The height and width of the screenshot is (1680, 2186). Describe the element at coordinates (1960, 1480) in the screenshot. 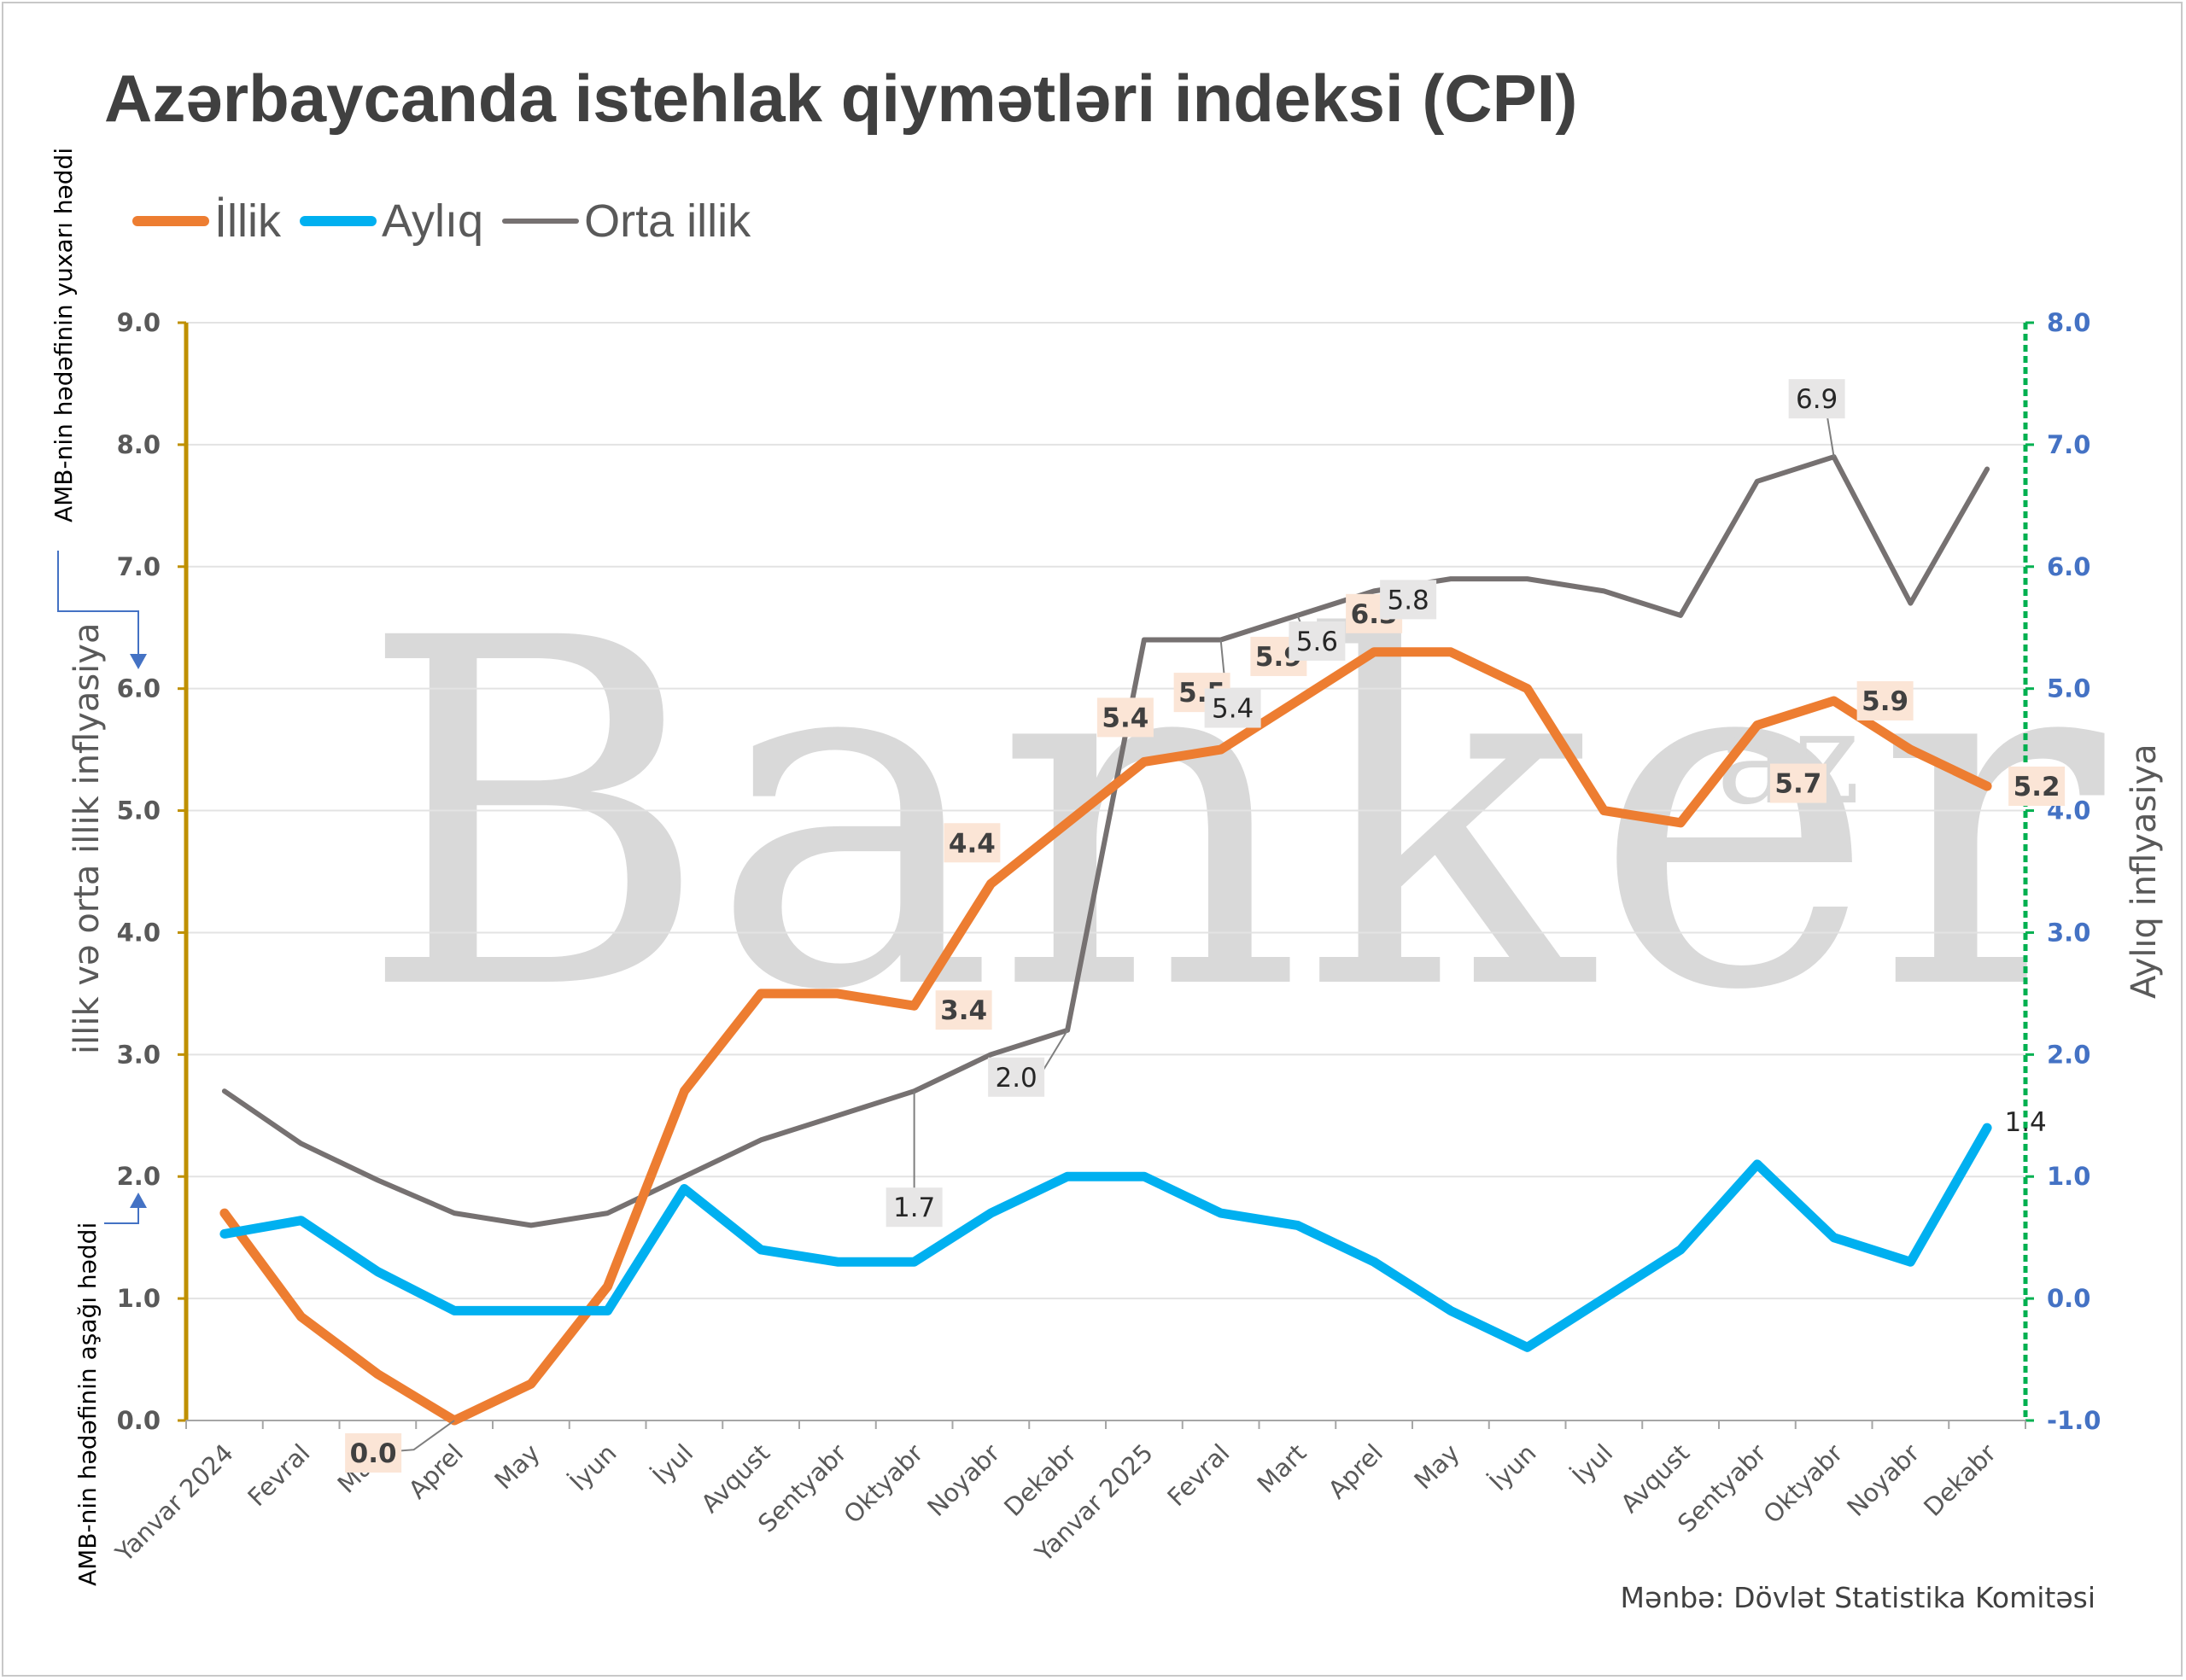

I see `x-tick-label: Dekabr` at that location.